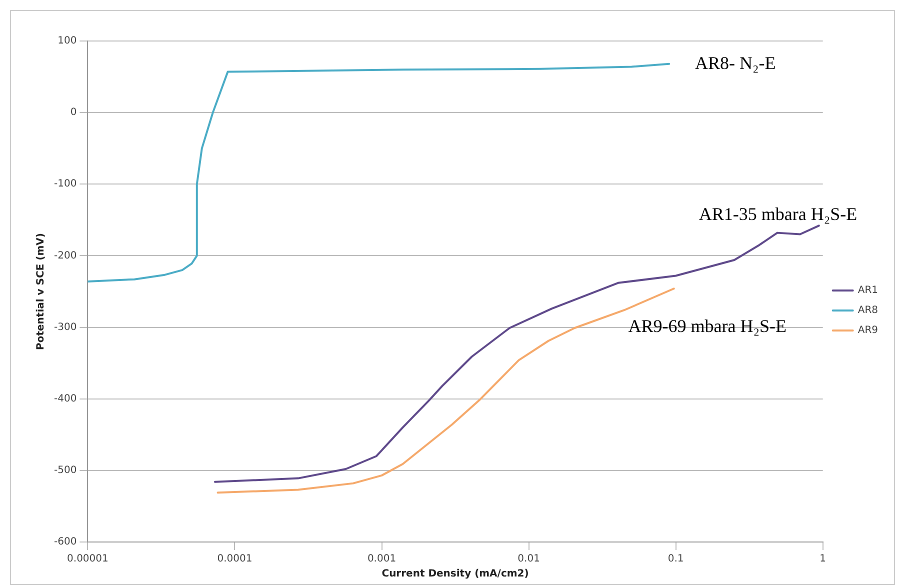 The height and width of the screenshot is (587, 907). What do you see at coordinates (65, 470) in the screenshot?
I see `y-tick-label: -500` at bounding box center [65, 470].